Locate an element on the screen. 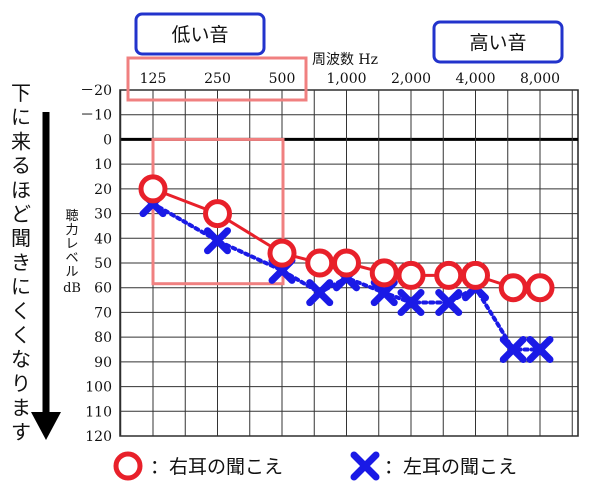  y-tick-label: 20 is located at coordinates (103, 190).